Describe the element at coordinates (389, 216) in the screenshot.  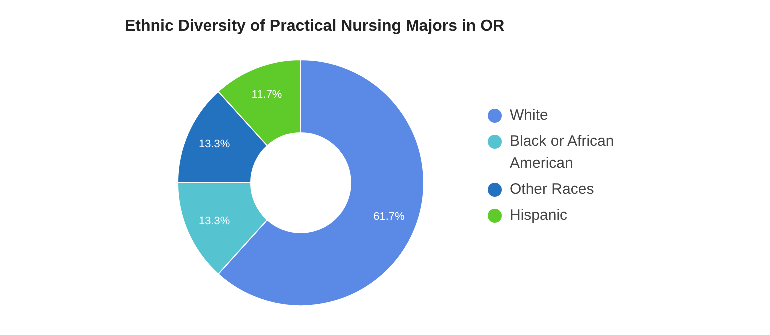
I see `data-label: 61.7%` at that location.